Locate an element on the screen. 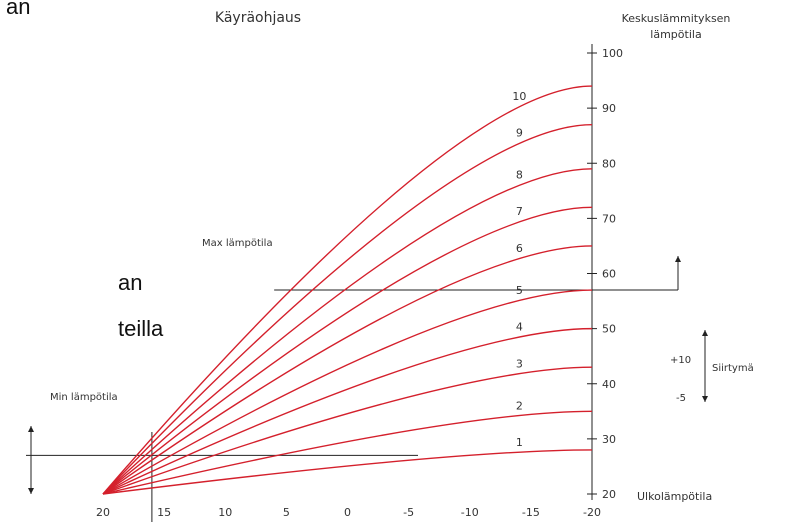 The width and height of the screenshot is (785, 522). min-temp-label: Min lämpötila is located at coordinates (84, 397).